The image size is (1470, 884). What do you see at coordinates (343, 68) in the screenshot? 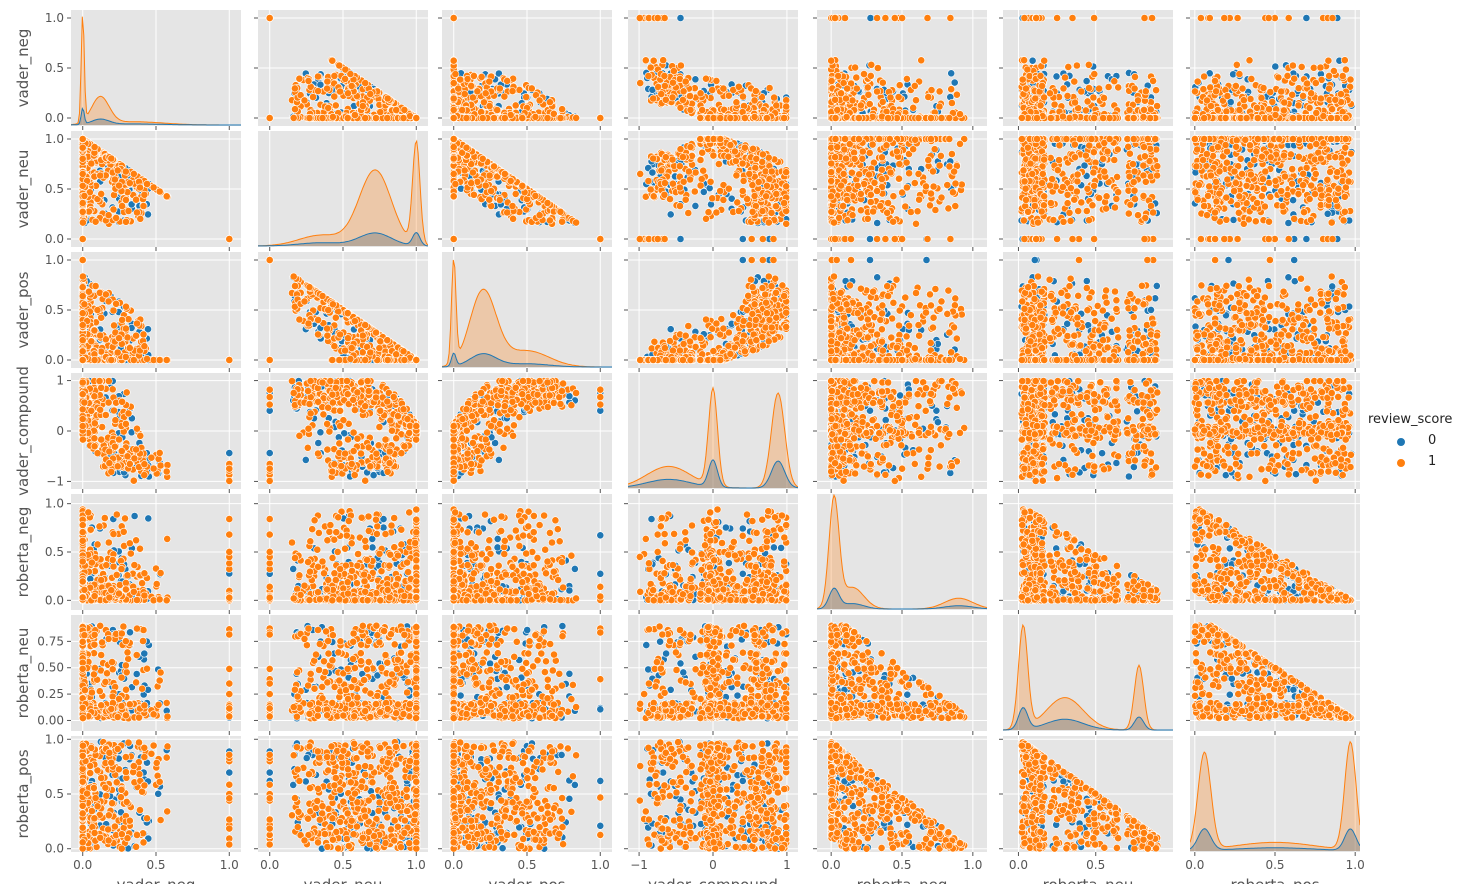
I see `panel-vader_neg-vs-vader_neu` at bounding box center [343, 68].